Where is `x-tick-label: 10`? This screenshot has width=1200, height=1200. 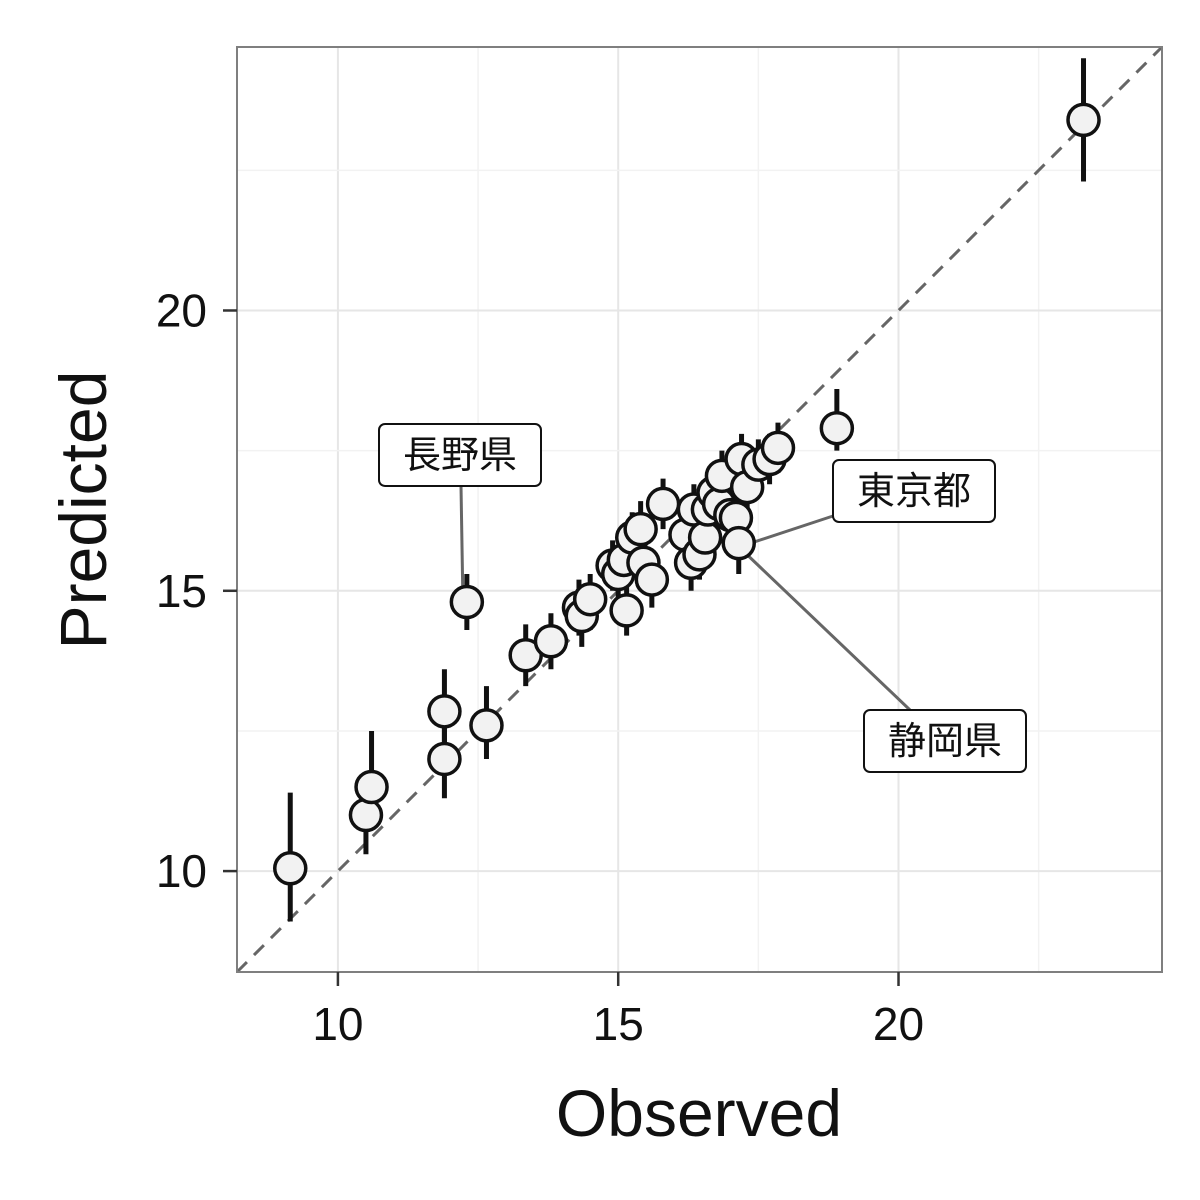
x-tick-label: 10 is located at coordinates (337, 1024).